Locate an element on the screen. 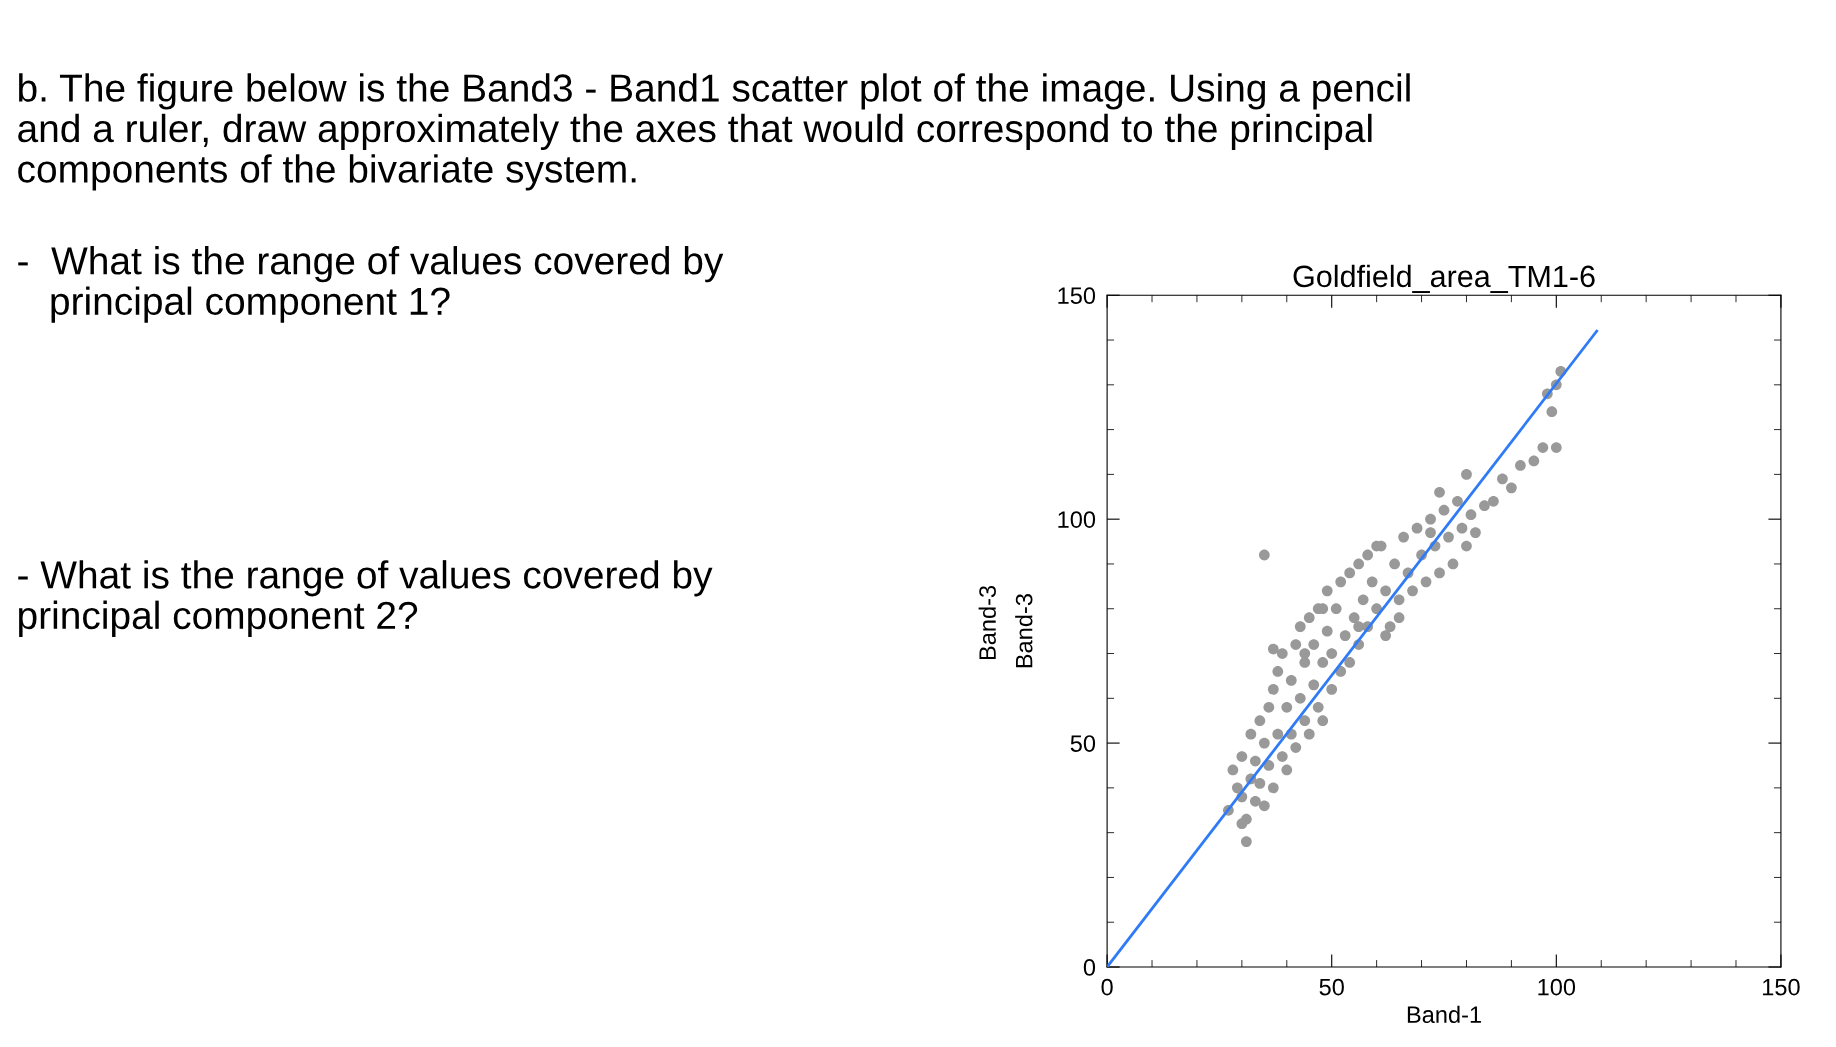  text: Band-3 is located at coordinates (987, 622).